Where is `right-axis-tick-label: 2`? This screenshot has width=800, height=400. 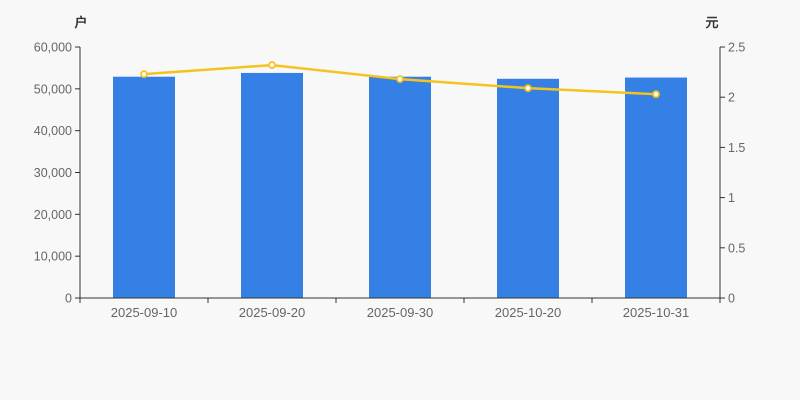
right-axis-tick-label: 2 is located at coordinates (731, 98).